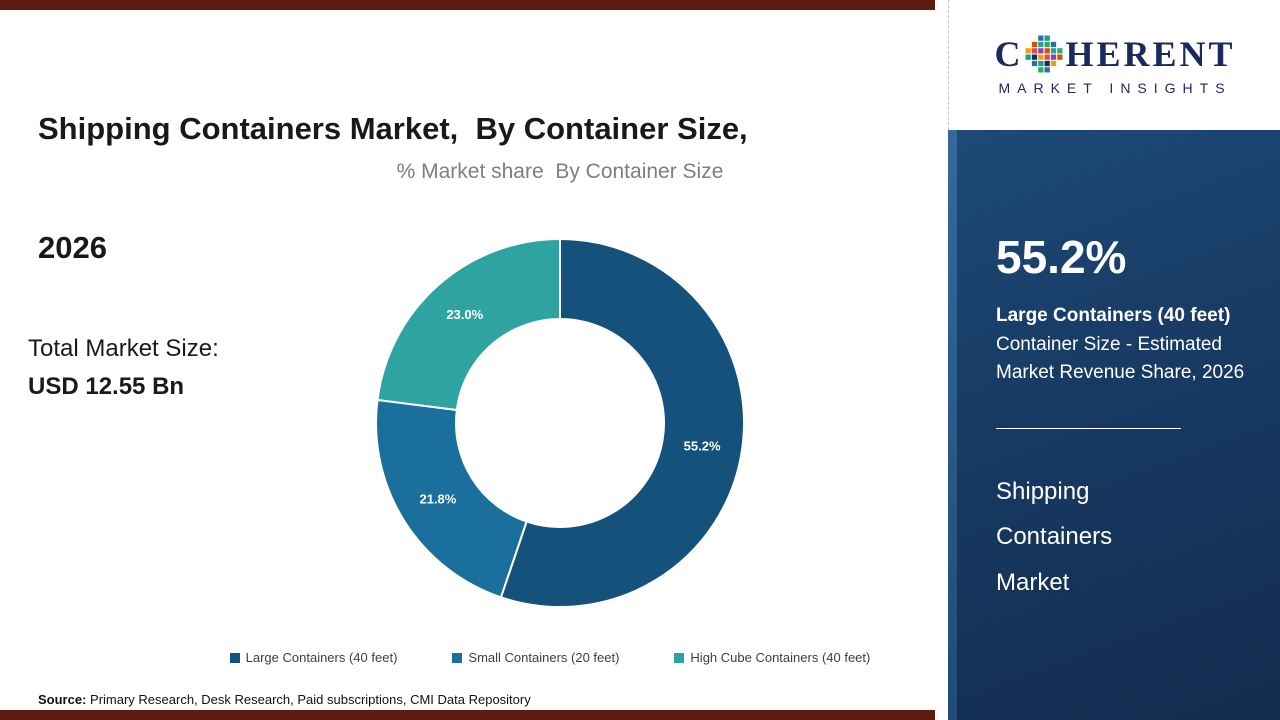  Describe the element at coordinates (72, 248) in the screenshot. I see `page-title-line2: 2026` at that location.